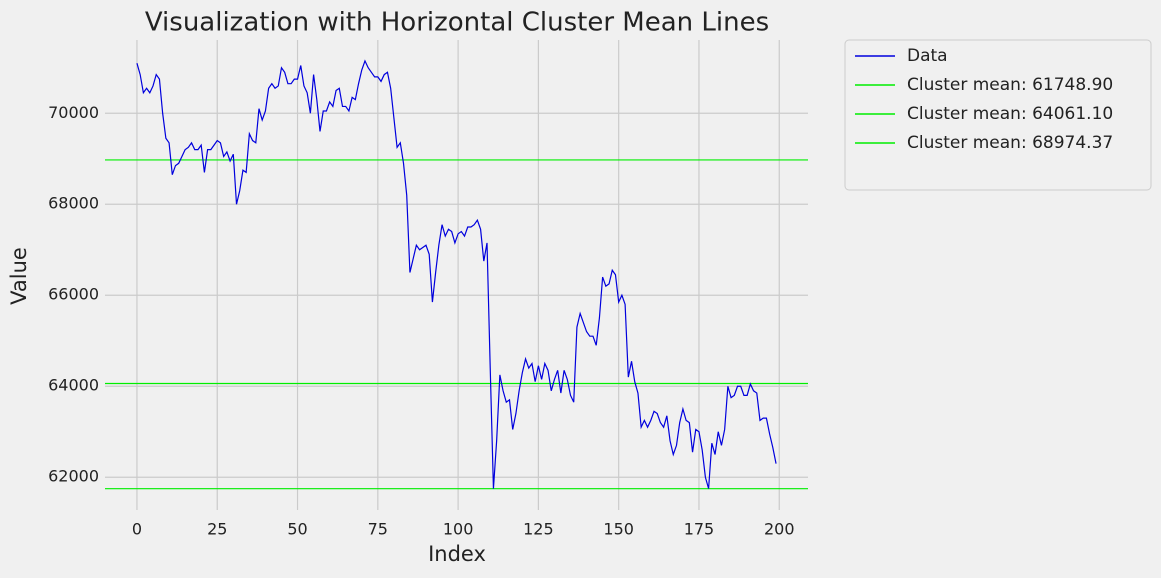 The image size is (1161, 578). I want to click on legend-label: Cluster mean: 64061.10, so click(1010, 114).